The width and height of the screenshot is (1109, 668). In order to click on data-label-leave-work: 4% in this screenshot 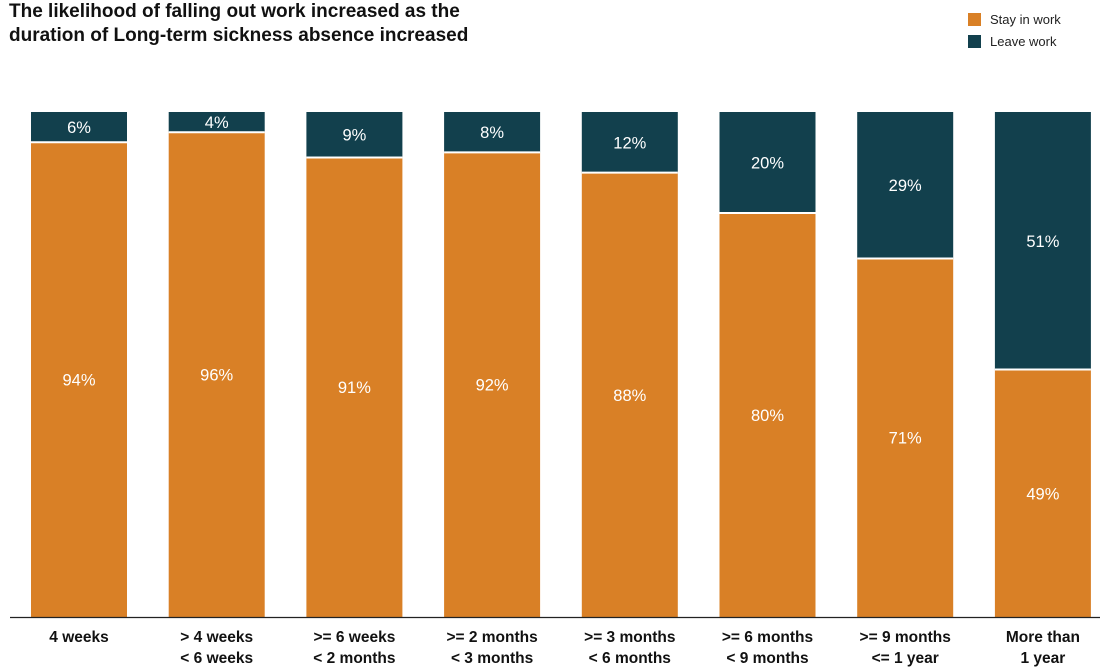, I will do `click(217, 123)`.